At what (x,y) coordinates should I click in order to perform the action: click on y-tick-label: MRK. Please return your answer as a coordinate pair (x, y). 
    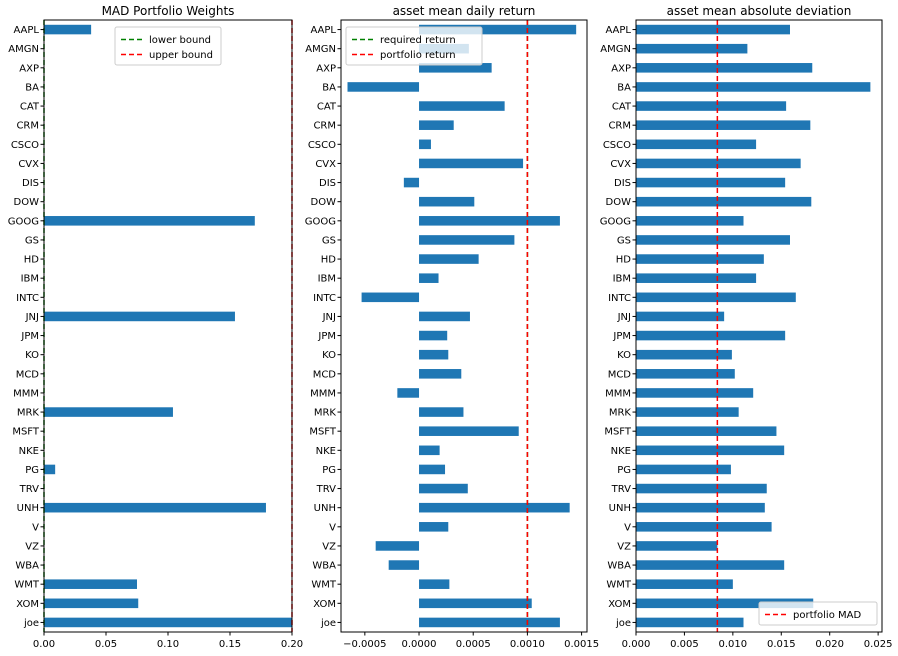
    Looking at the image, I should click on (28, 413).